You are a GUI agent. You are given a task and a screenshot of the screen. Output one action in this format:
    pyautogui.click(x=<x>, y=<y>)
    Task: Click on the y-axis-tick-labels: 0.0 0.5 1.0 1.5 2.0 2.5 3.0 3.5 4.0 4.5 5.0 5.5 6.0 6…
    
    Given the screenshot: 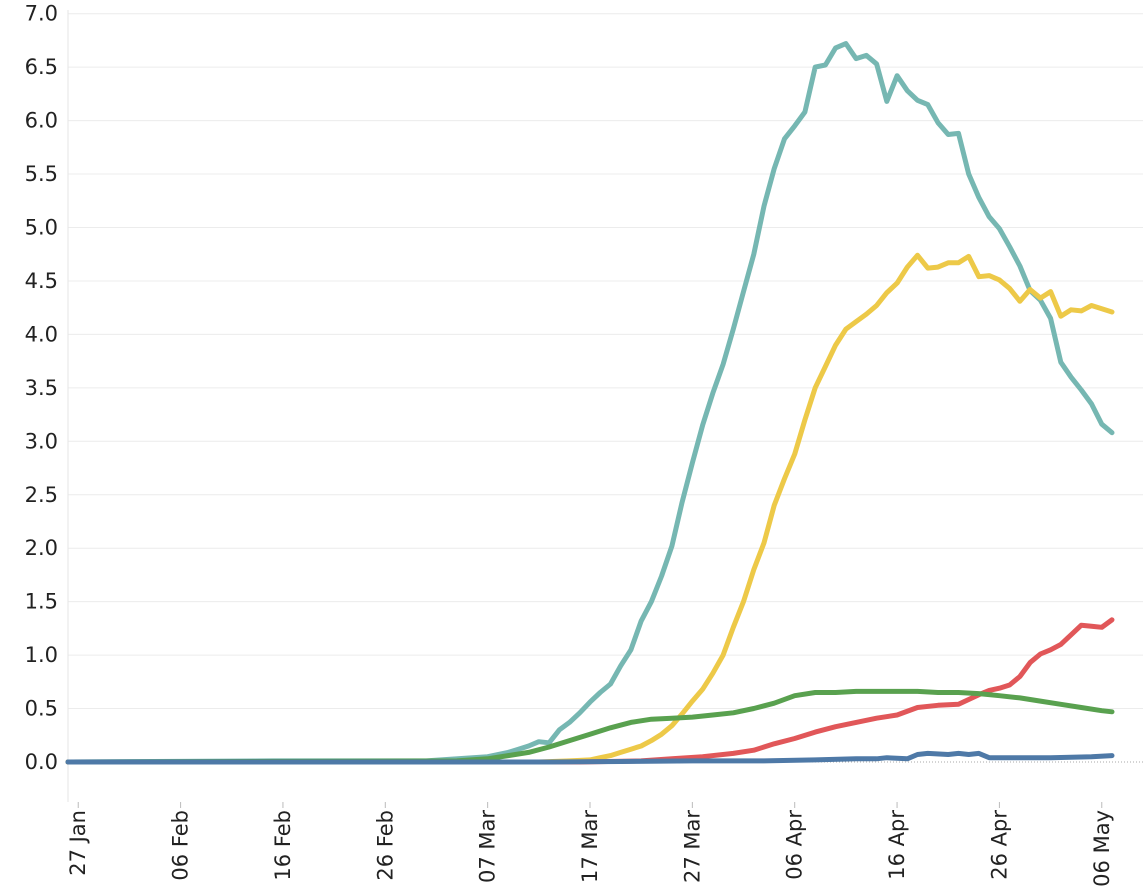 What is the action you would take?
    pyautogui.click(x=41, y=388)
    